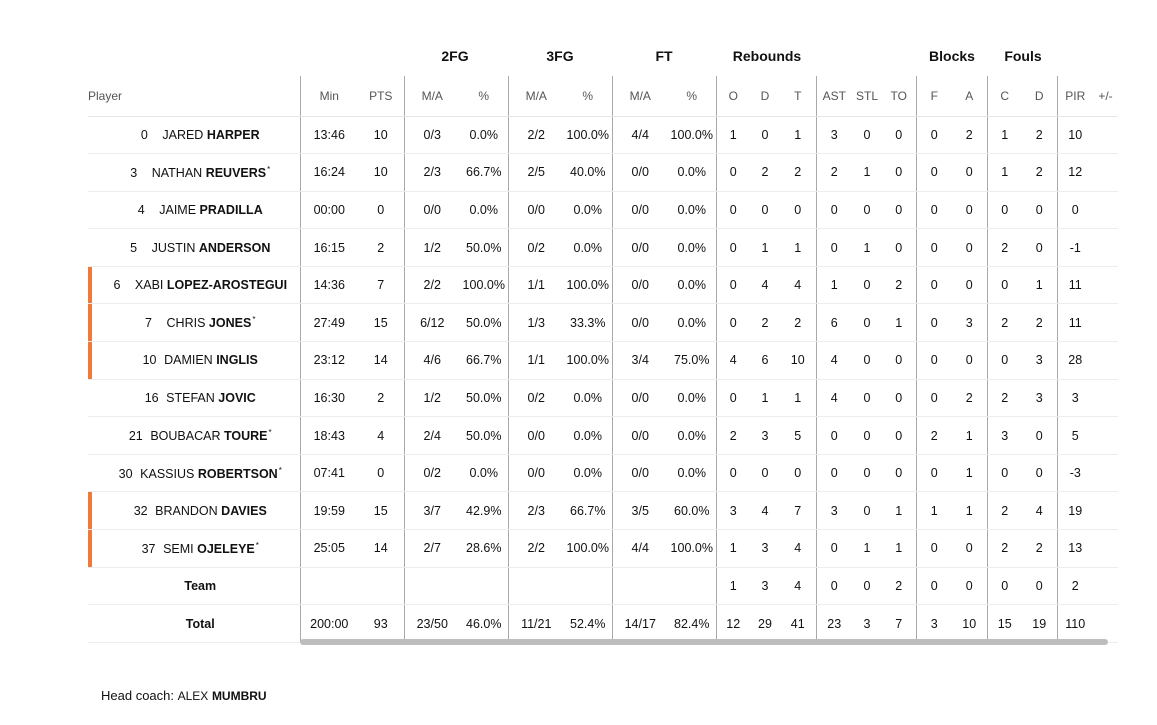  What do you see at coordinates (328, 548) in the screenshot?
I see `stat-cell: 25:05` at bounding box center [328, 548].